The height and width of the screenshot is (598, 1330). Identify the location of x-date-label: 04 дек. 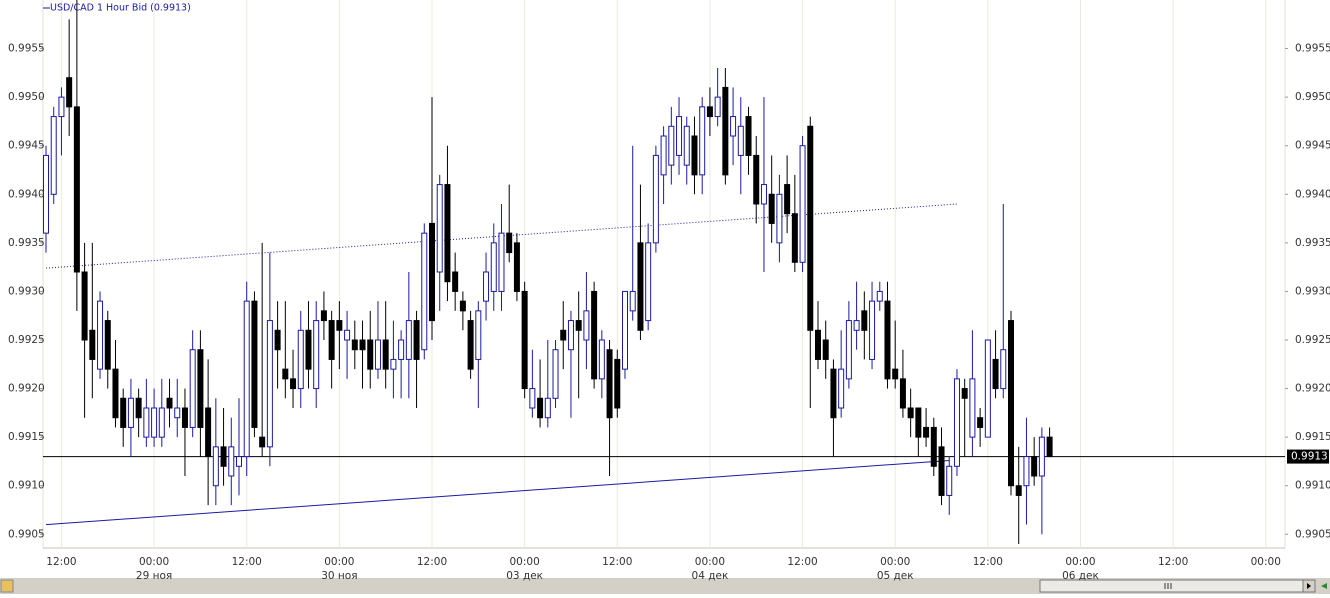
(710, 576).